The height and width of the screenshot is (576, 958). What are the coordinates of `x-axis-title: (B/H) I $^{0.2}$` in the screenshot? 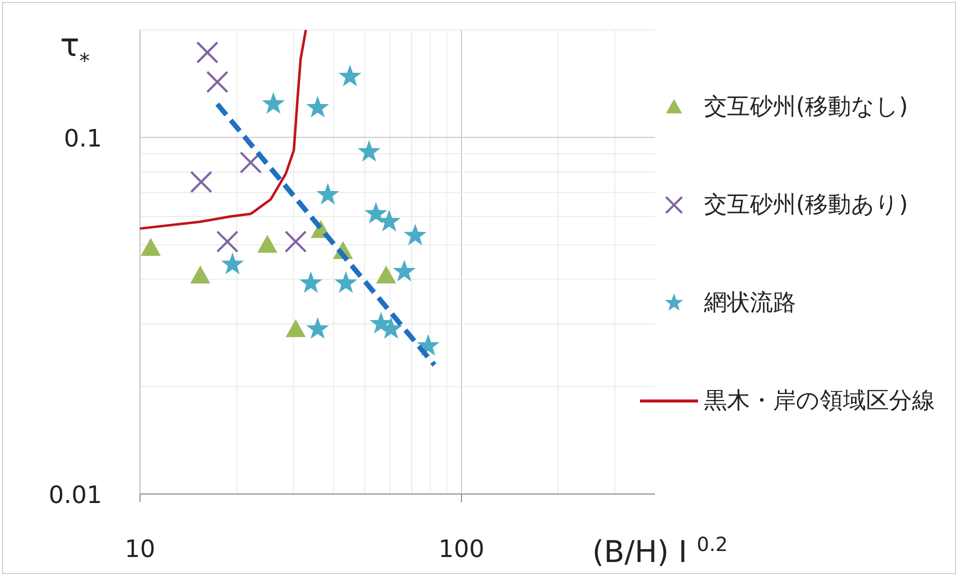 It's located at (660, 551).